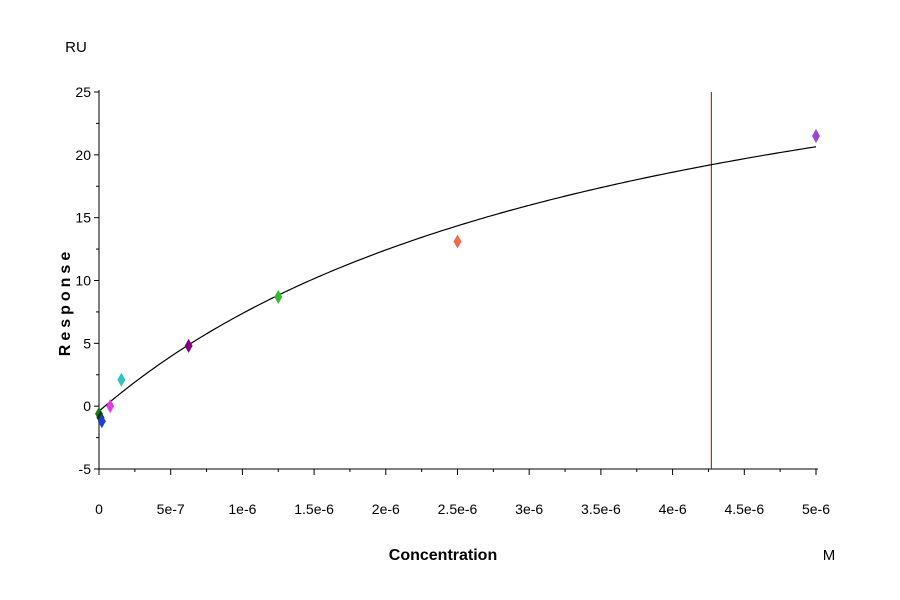  What do you see at coordinates (83, 281) in the screenshot?
I see `y-tick-label: 10` at bounding box center [83, 281].